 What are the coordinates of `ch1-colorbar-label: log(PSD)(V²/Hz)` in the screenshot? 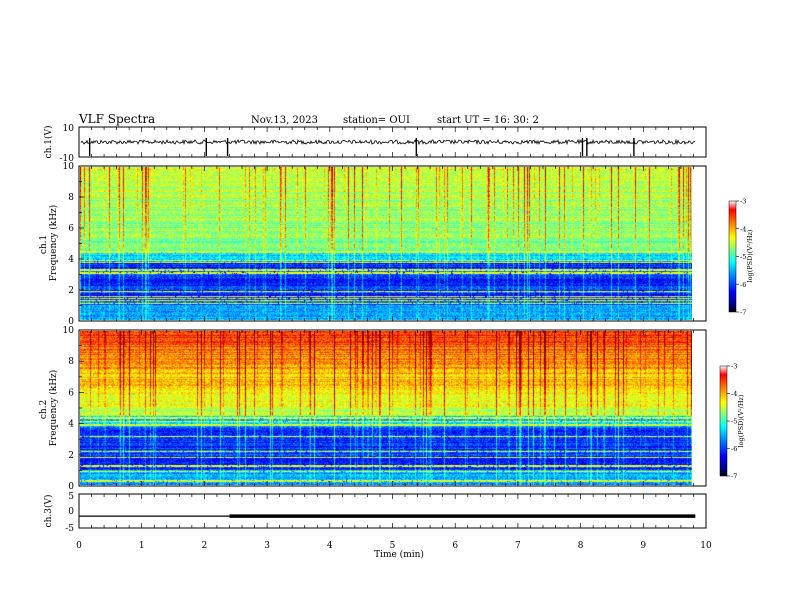 It's located at (750, 255).